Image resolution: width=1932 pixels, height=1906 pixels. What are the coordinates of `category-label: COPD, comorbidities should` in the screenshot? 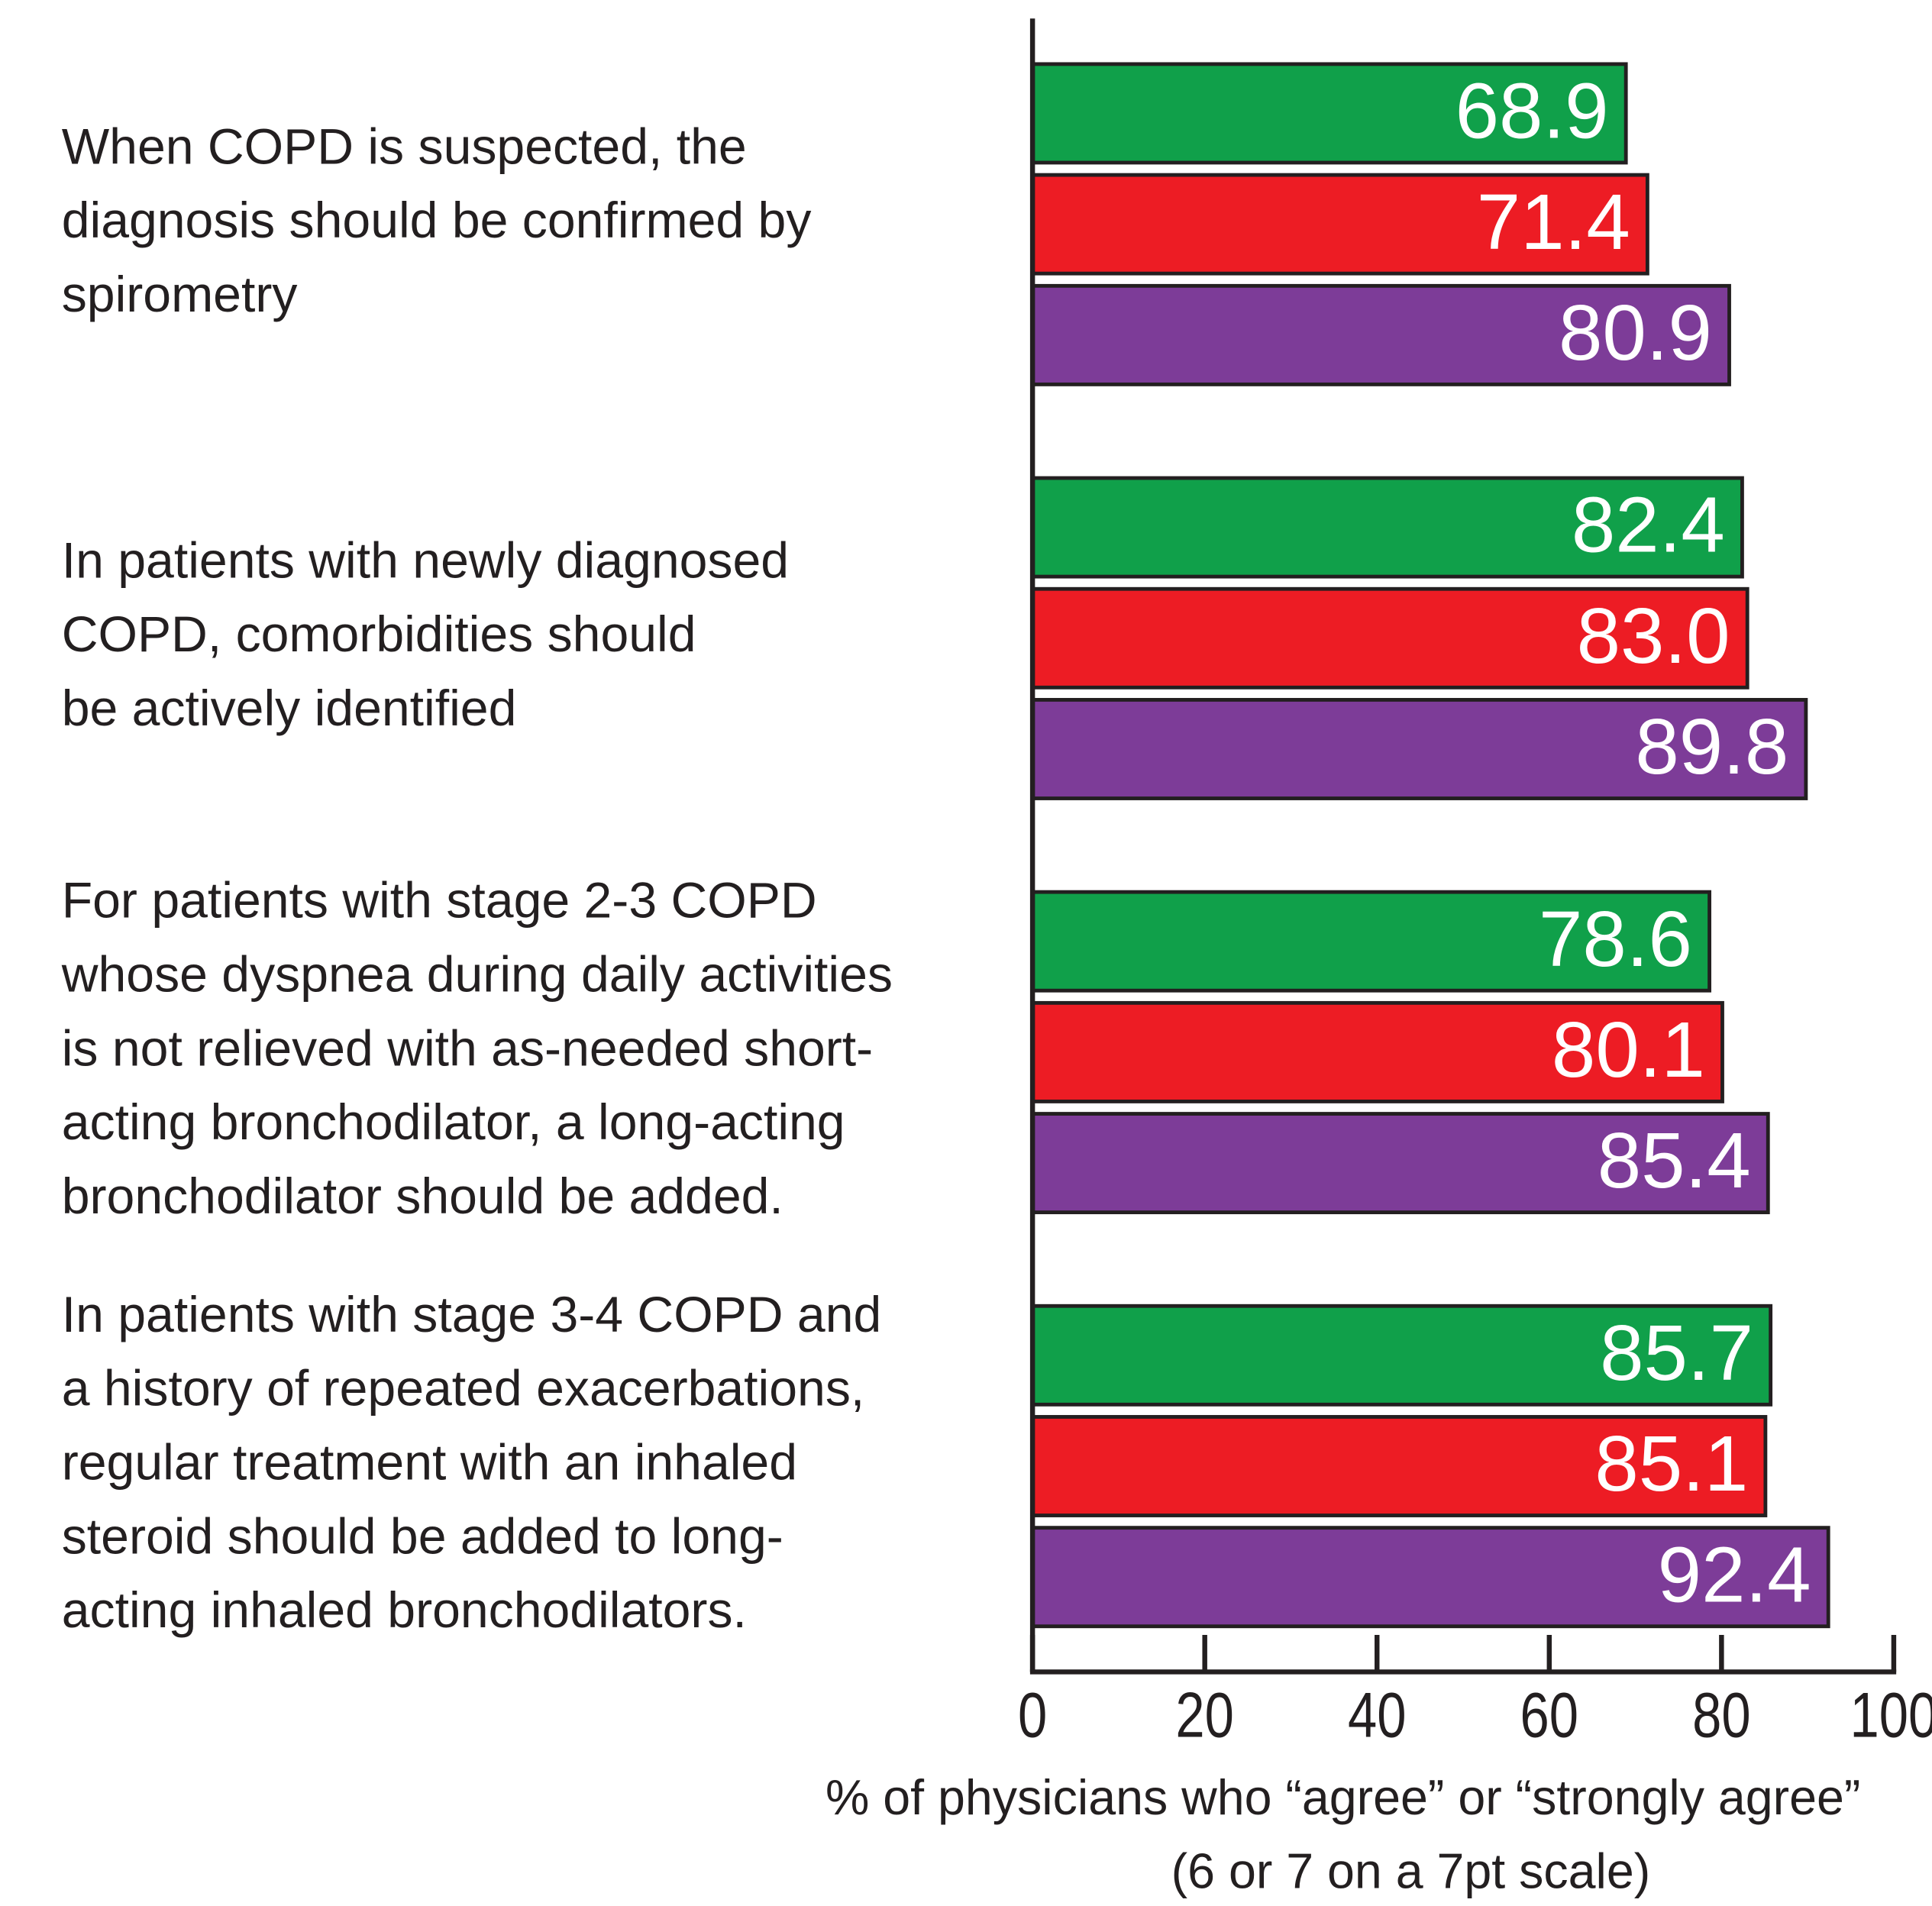 It's located at (379, 634).